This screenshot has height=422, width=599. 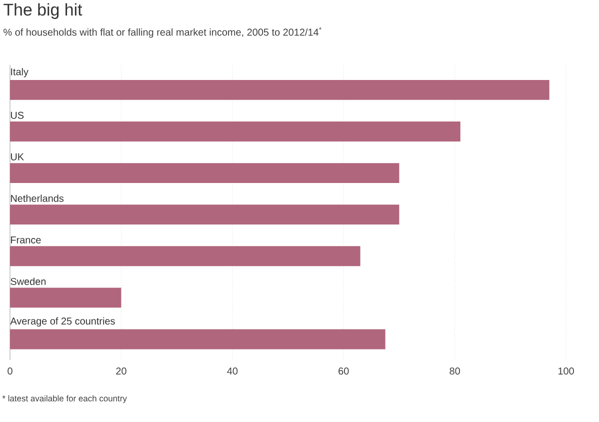 I want to click on y-tick-label: Italy, so click(x=19, y=73).